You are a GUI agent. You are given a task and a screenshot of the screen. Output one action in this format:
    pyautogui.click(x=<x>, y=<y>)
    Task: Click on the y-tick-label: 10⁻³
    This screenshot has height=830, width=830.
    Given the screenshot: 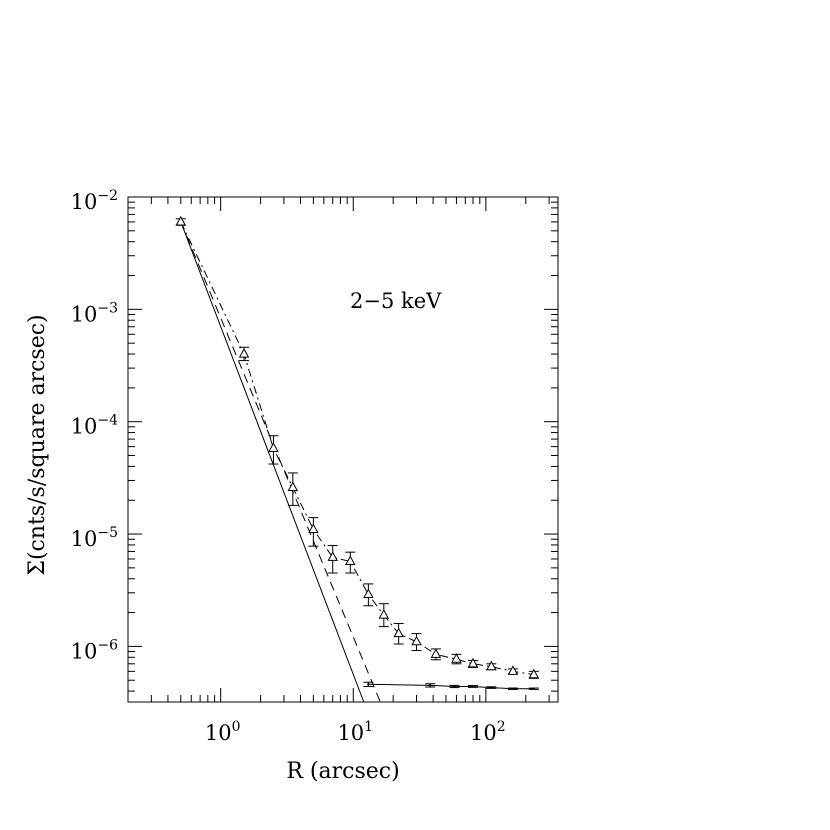 What is the action you would take?
    pyautogui.click(x=94, y=313)
    